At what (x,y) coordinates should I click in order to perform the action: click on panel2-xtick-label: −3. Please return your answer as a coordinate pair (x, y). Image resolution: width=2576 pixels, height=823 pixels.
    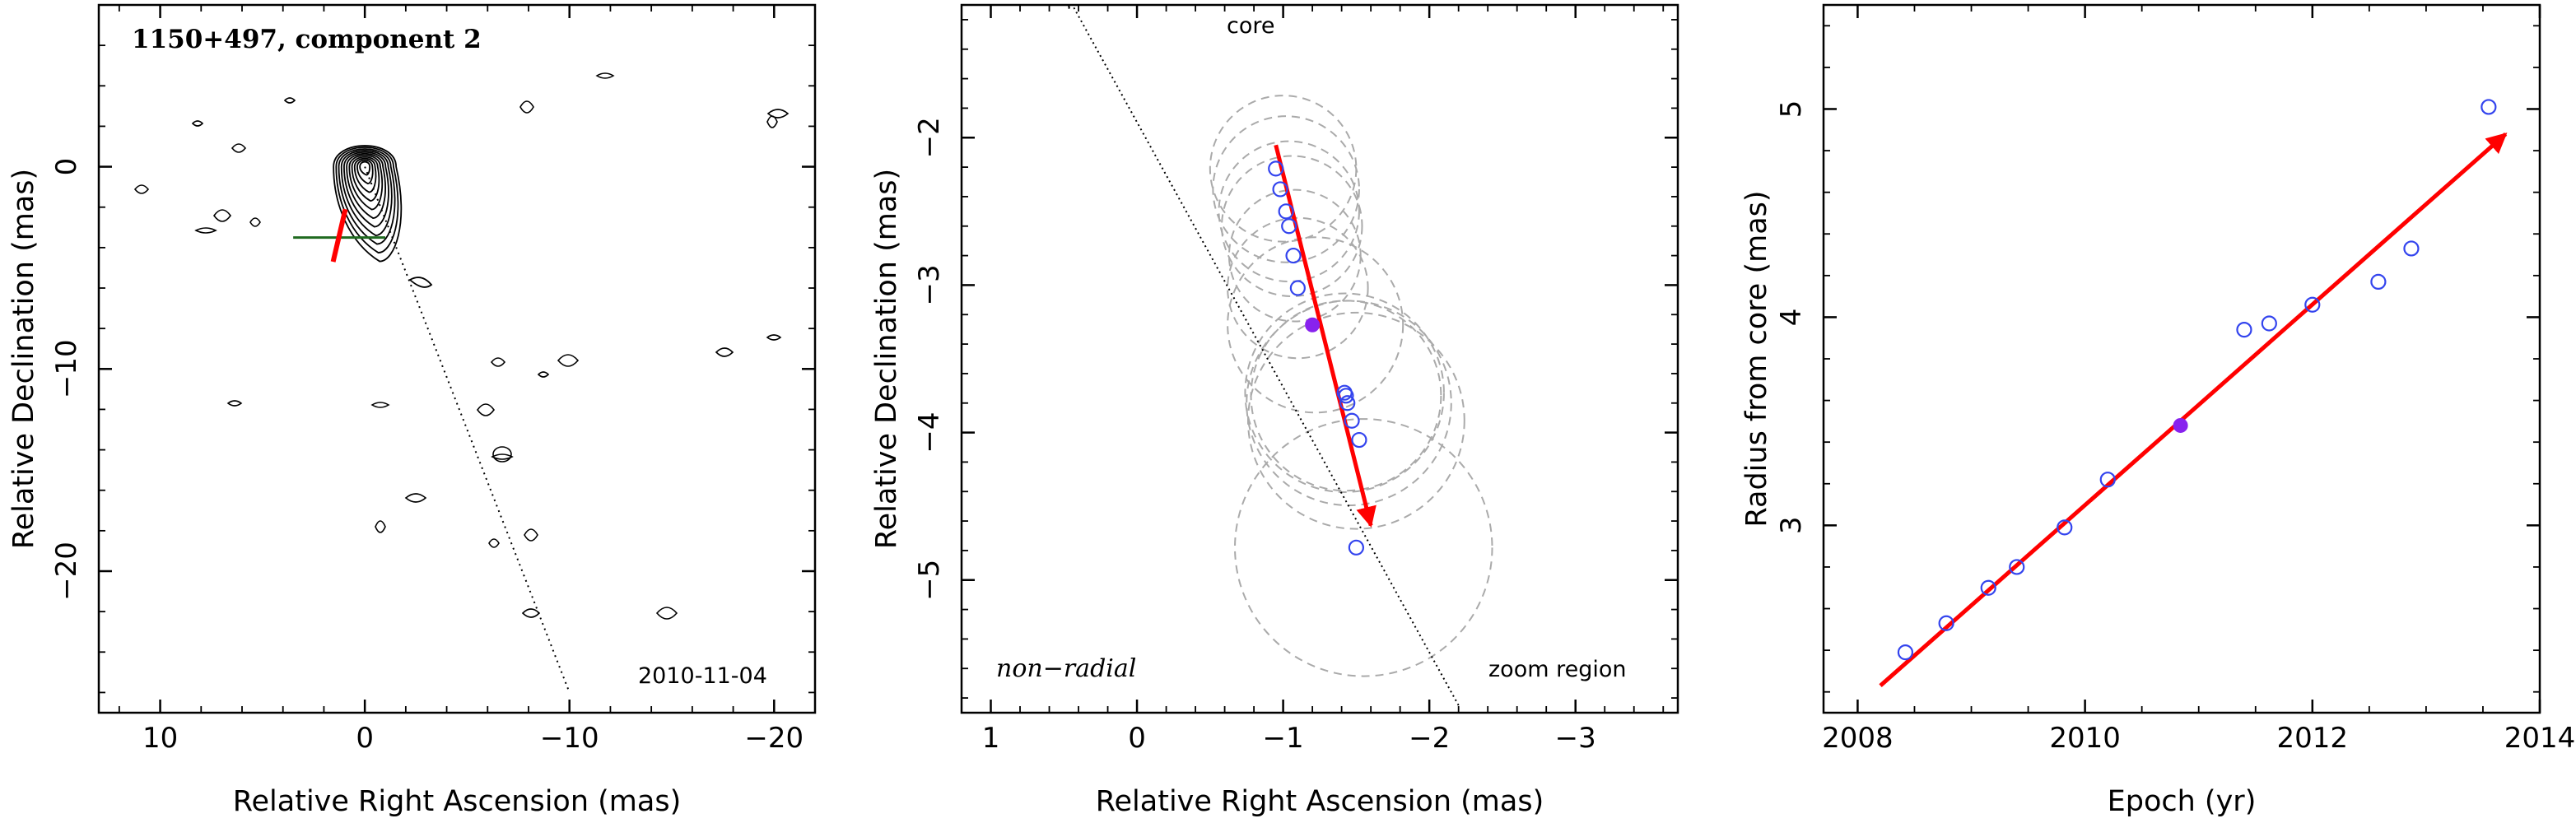
    Looking at the image, I should click on (1575, 738).